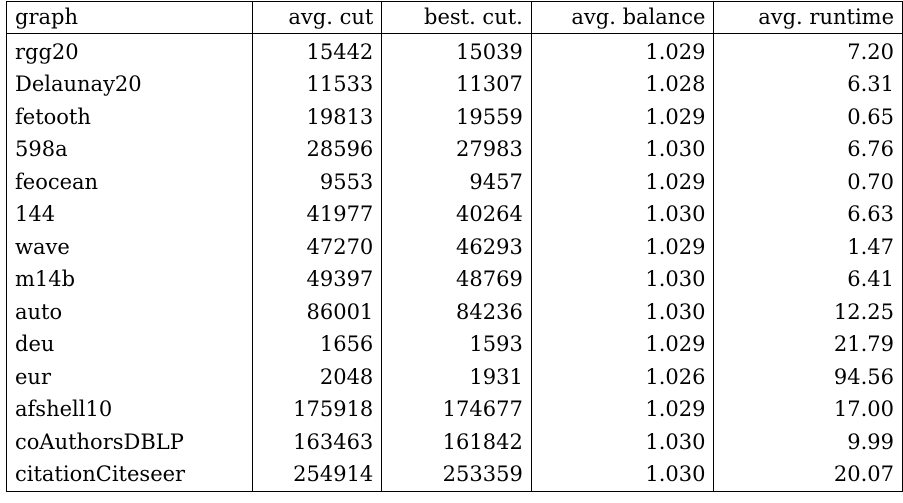  Describe the element at coordinates (317, 182) in the screenshot. I see `avg-cut-cell: 9553` at that location.